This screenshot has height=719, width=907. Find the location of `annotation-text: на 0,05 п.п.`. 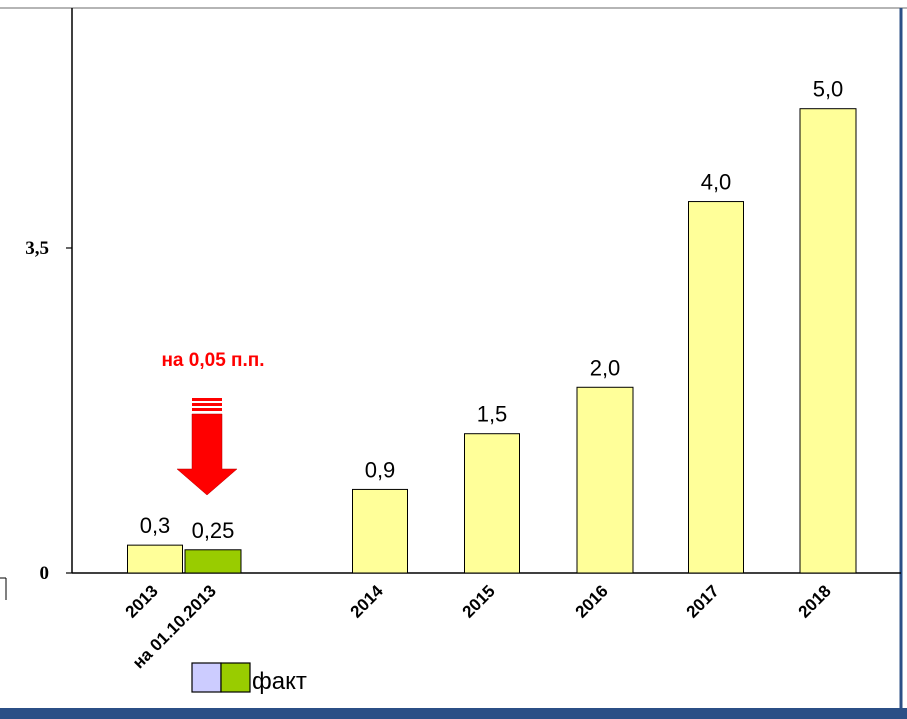

annotation-text: на 0,05 п.п. is located at coordinates (212, 360).